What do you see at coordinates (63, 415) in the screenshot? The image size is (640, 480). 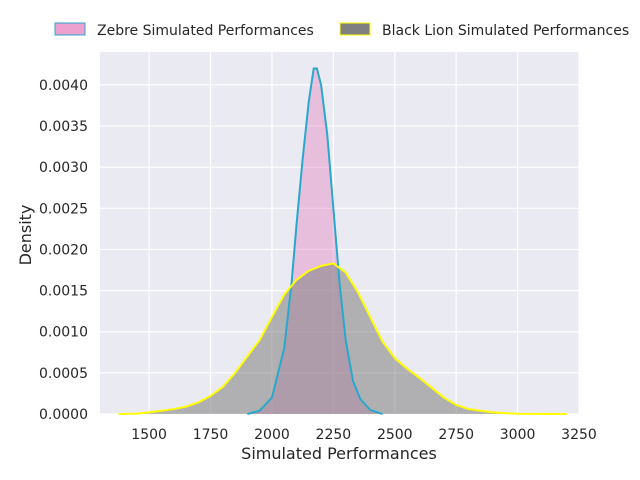 I see `y-tick-label: 0.0000` at bounding box center [63, 415].